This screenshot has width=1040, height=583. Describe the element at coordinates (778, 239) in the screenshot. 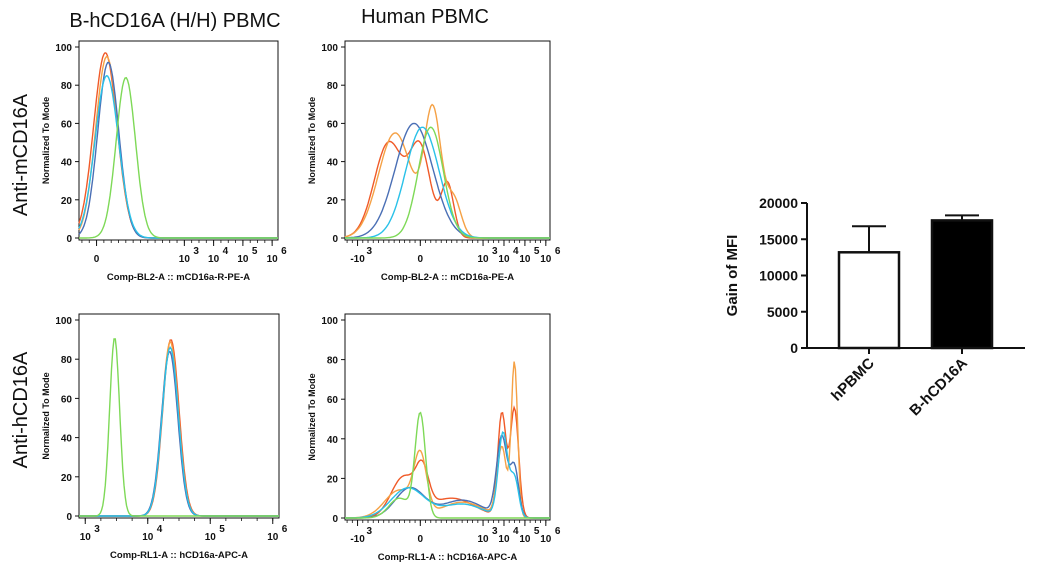

I see `bar-y-tick-label: 15000` at that location.